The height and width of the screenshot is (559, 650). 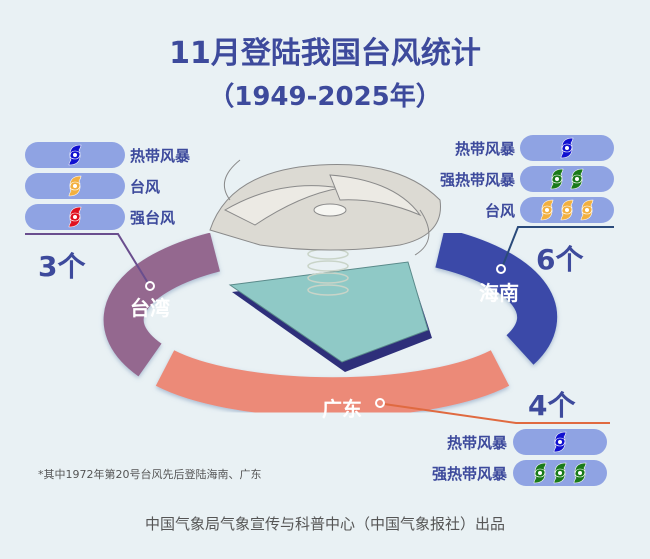 What do you see at coordinates (325, 97) in the screenshot?
I see `page-subtitle: （1949-2025年）` at bounding box center [325, 97].